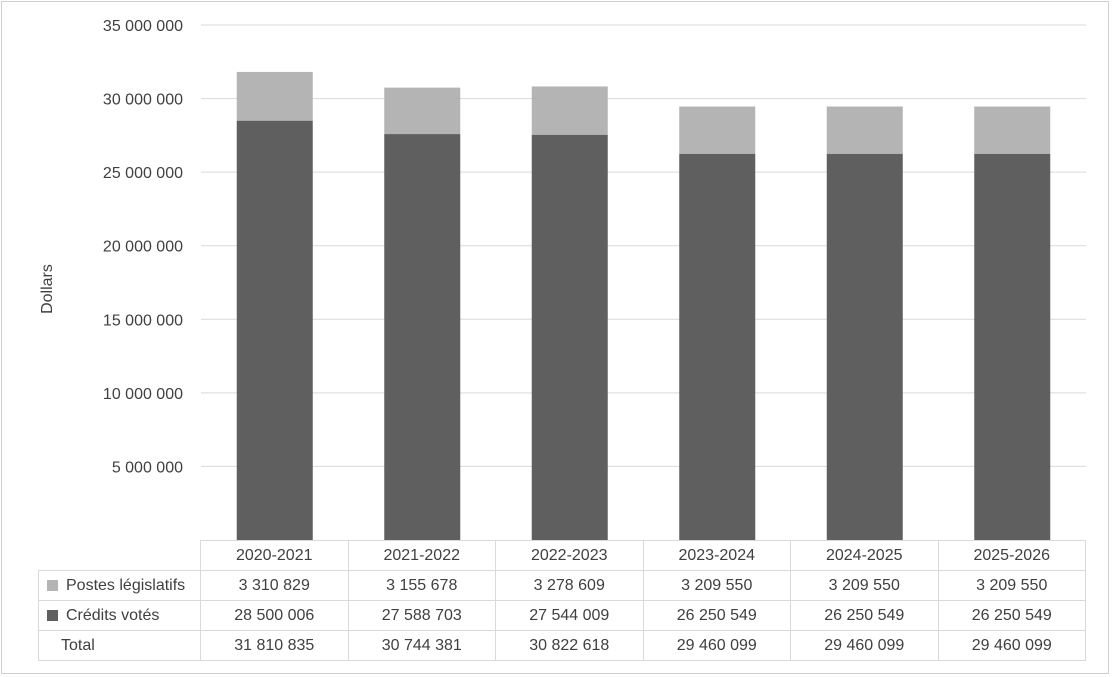  Describe the element at coordinates (143, 173) in the screenshot. I see `y-tick-label: 25 000 000` at that location.